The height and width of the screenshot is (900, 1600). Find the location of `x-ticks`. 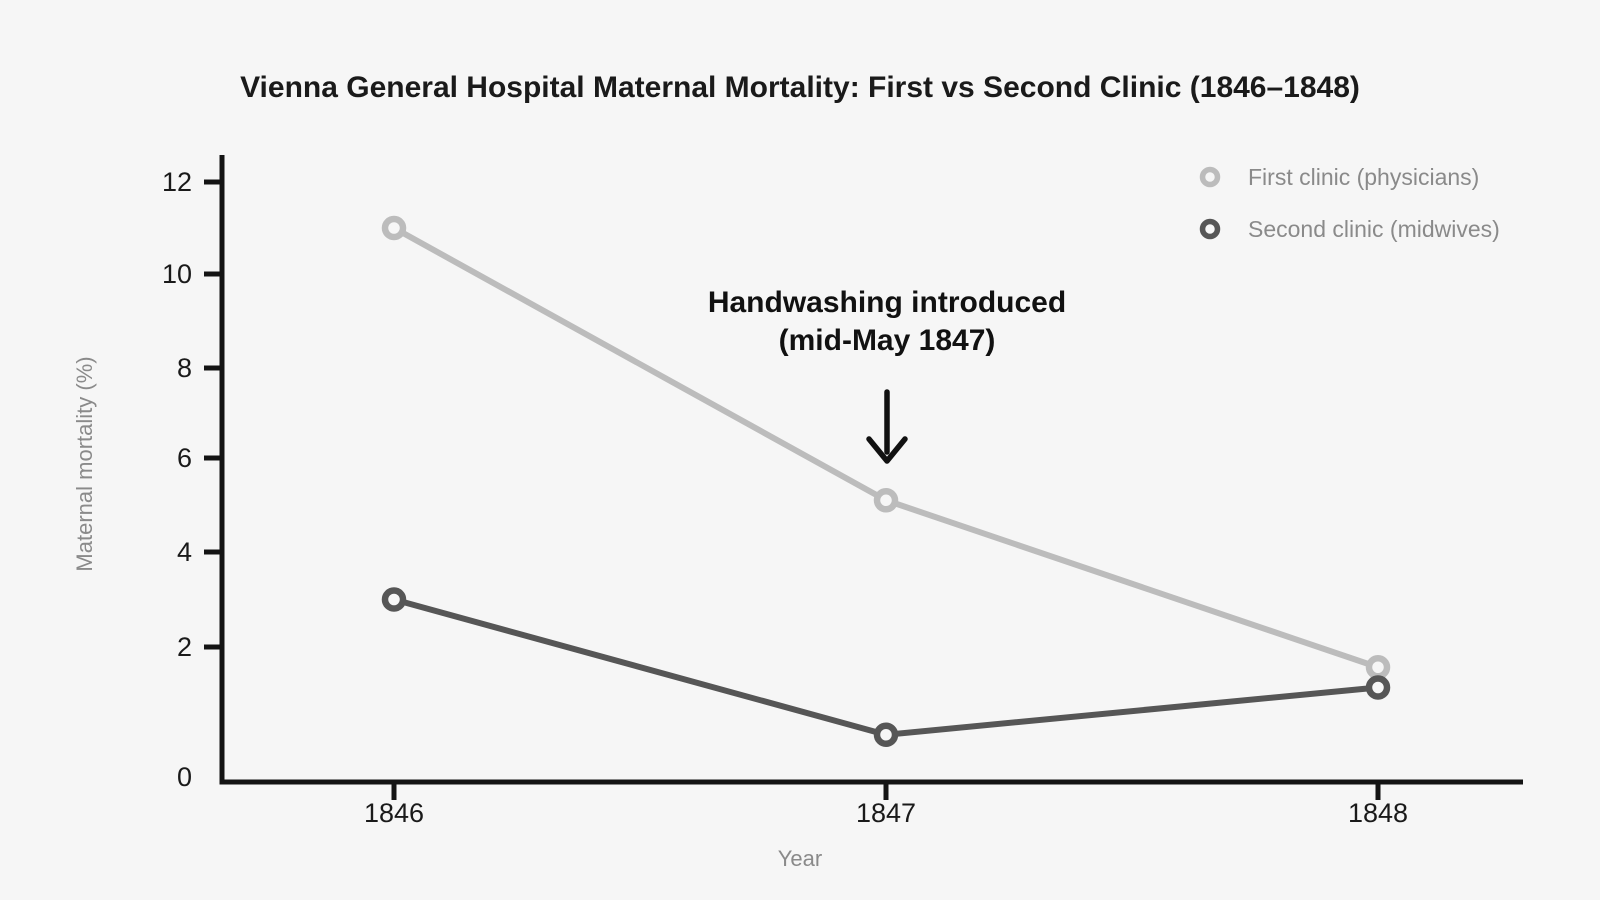

x-ticks is located at coordinates (886, 792).